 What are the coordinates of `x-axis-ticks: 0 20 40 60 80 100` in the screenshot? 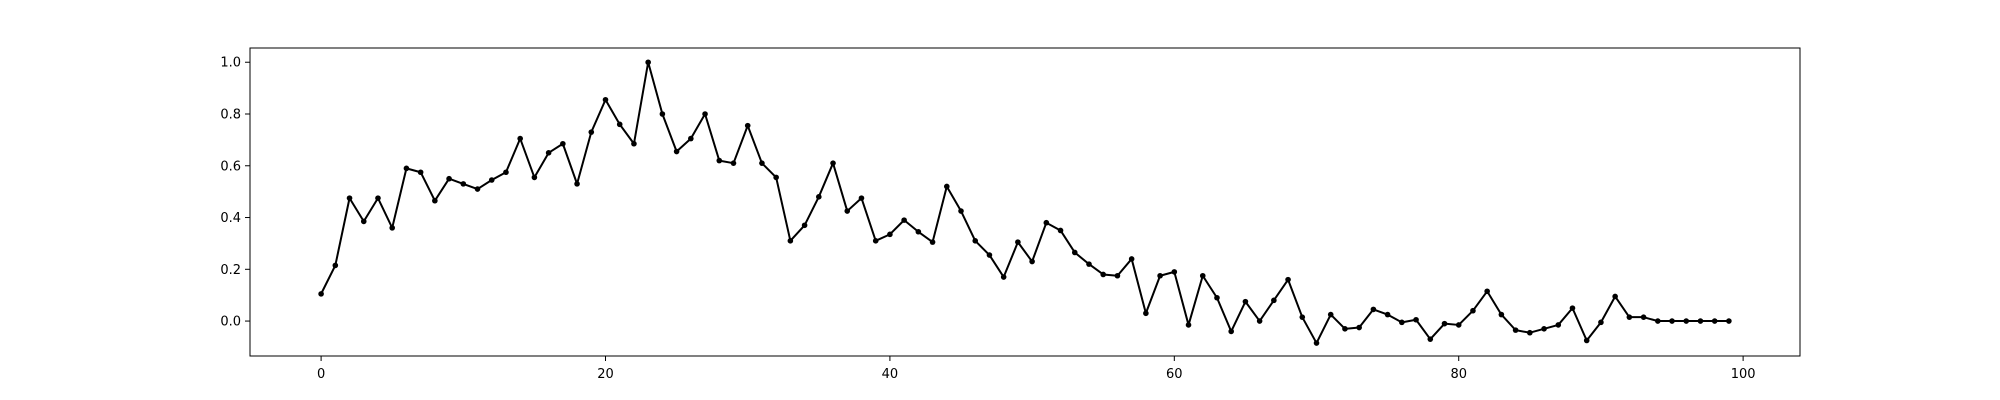 It's located at (1036, 369).